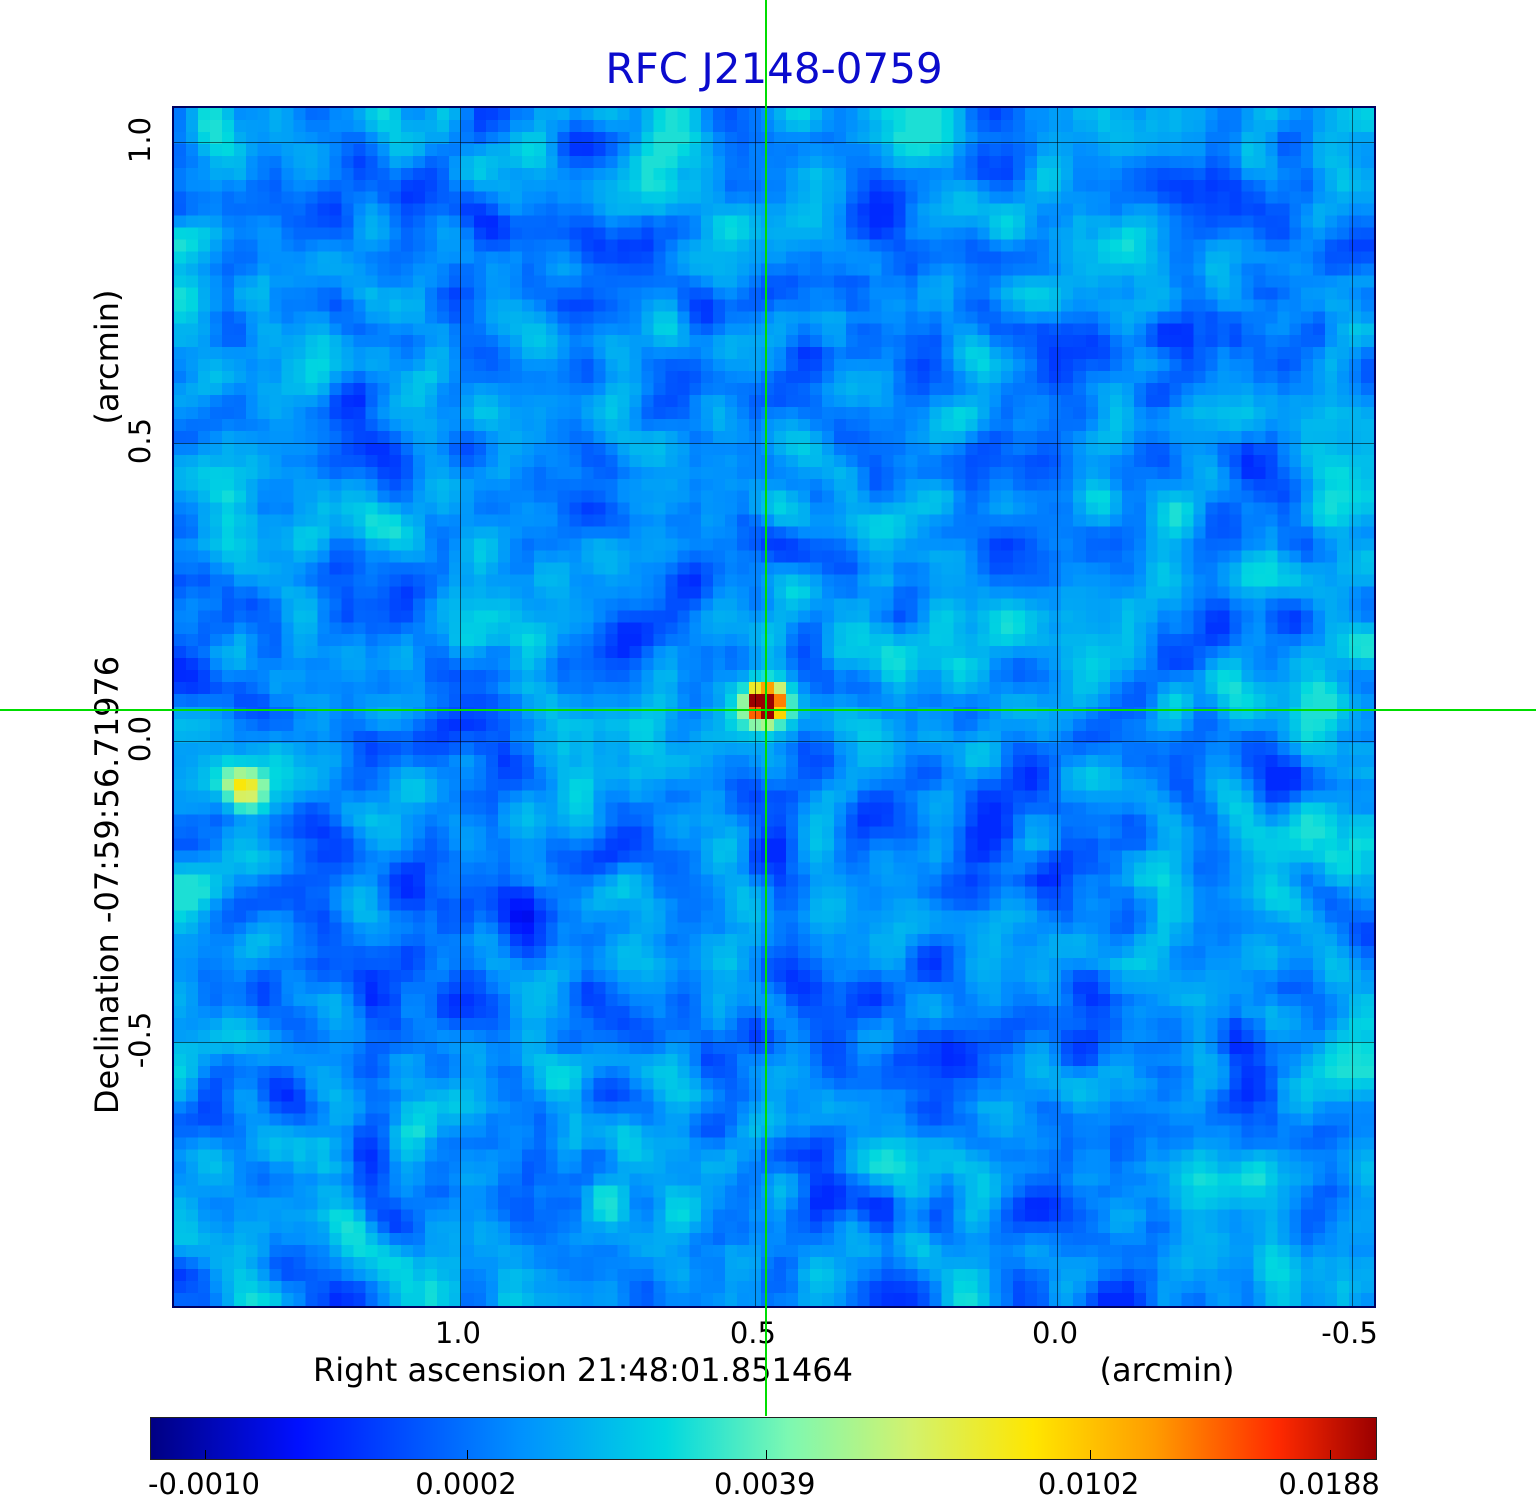 This screenshot has height=1511, width=1536. I want to click on crosshair-vertical-line, so click(766, 708).